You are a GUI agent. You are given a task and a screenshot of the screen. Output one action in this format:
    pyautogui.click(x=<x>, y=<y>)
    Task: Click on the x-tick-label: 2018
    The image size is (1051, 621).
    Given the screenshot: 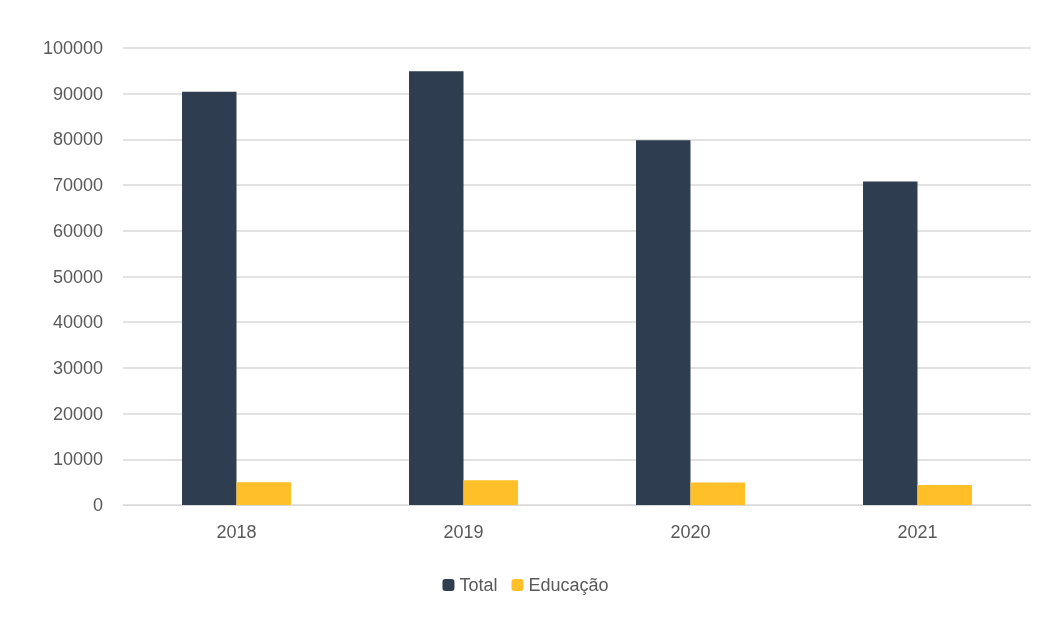 What is the action you would take?
    pyautogui.click(x=236, y=532)
    